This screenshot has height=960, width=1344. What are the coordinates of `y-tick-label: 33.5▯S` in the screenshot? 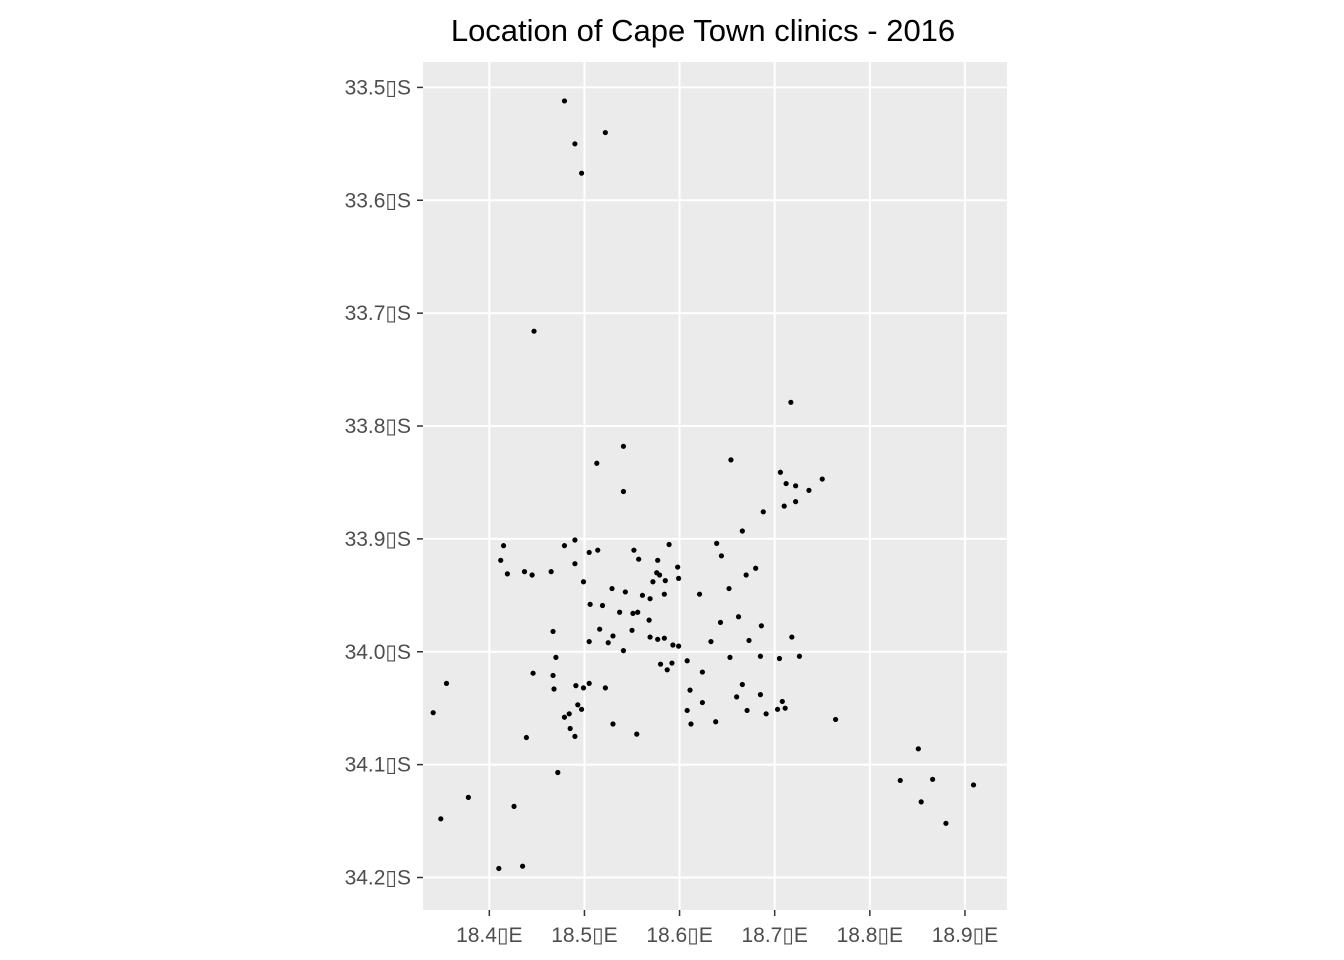 It's located at (378, 87).